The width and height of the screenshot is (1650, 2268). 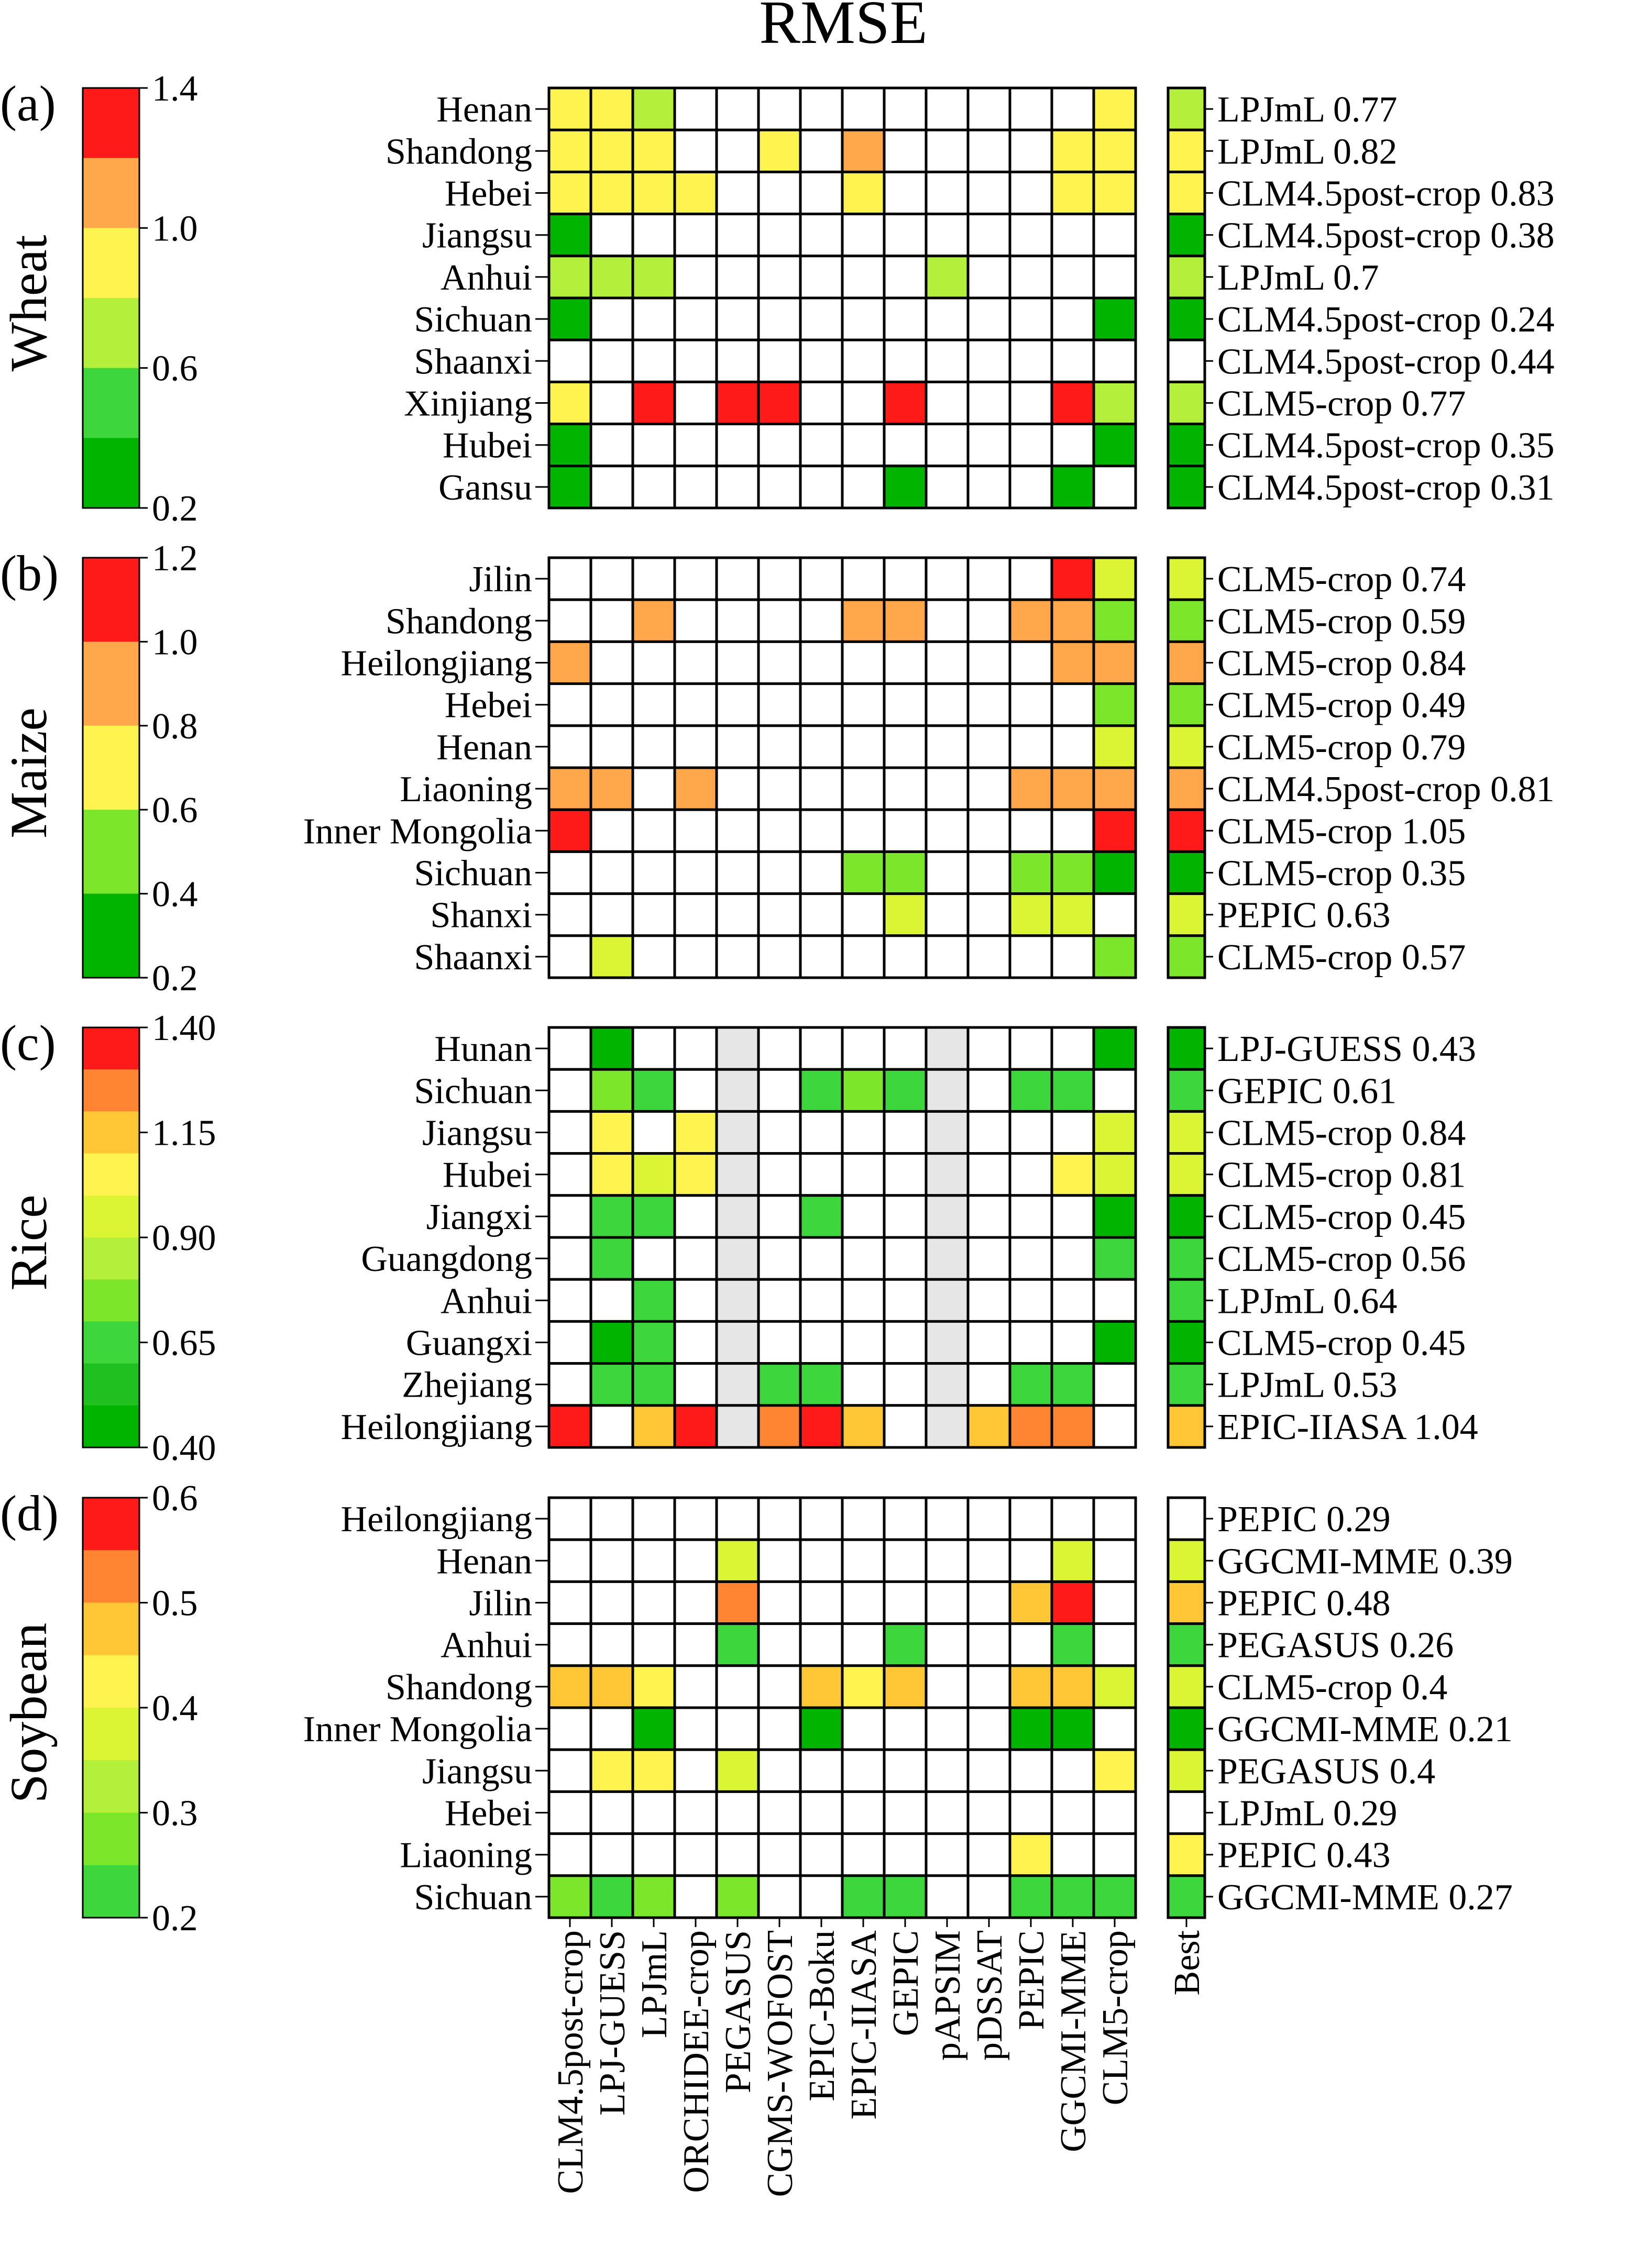 I want to click on colorbar: 1.40 1.15 0.90 0.65 0.40, so click(x=149, y=1238).